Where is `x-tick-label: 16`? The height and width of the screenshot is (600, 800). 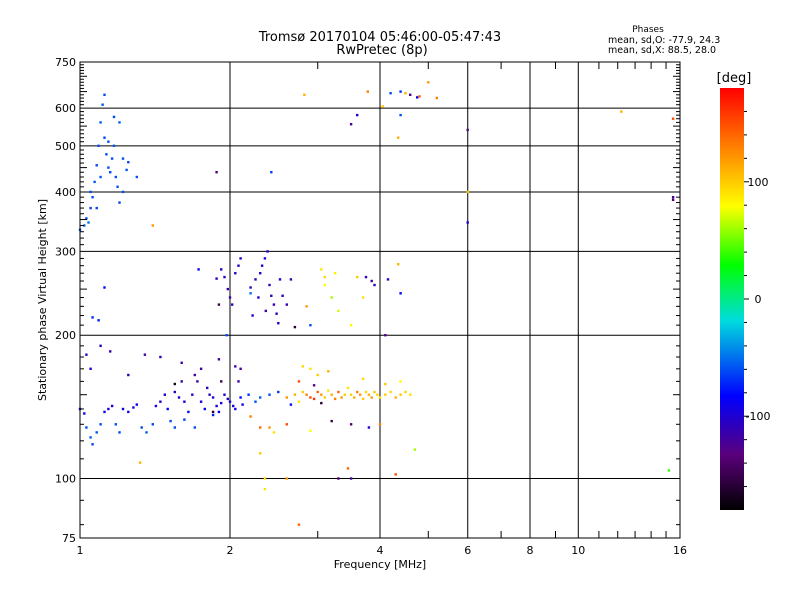
x-tick-label: 16 is located at coordinates (680, 550).